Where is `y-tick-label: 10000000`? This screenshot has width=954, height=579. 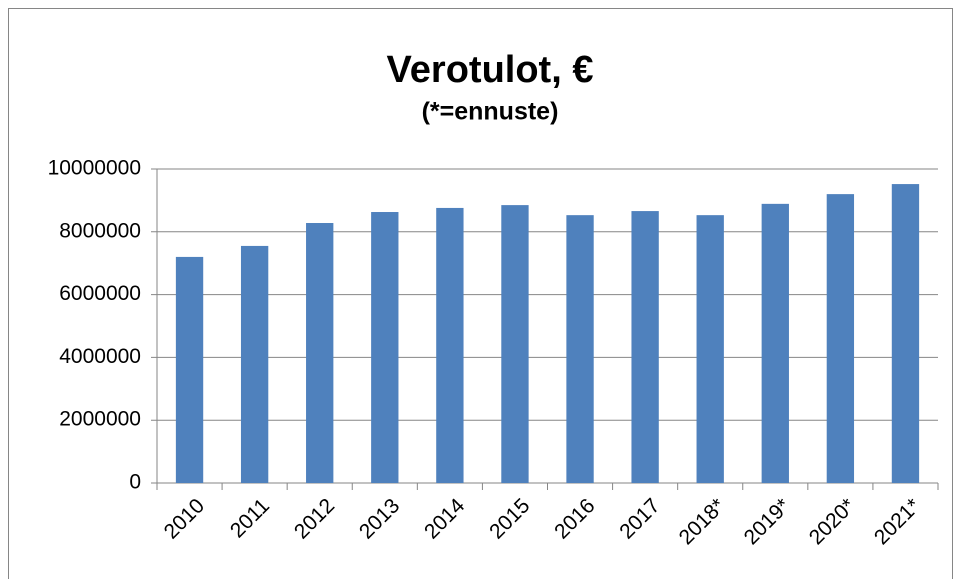 y-tick-label: 10000000 is located at coordinates (94, 168).